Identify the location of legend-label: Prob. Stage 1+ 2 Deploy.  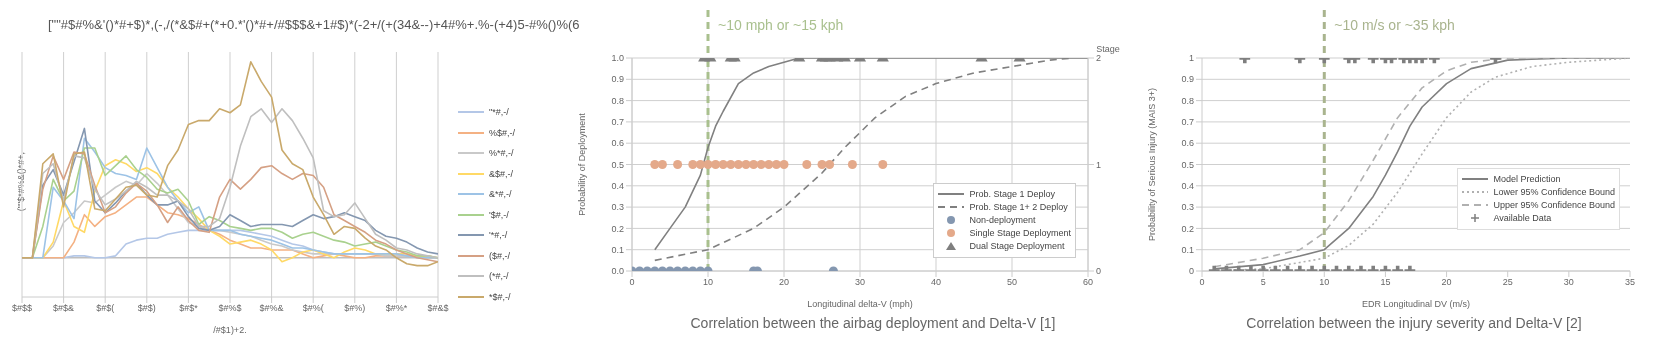
(1018, 207).